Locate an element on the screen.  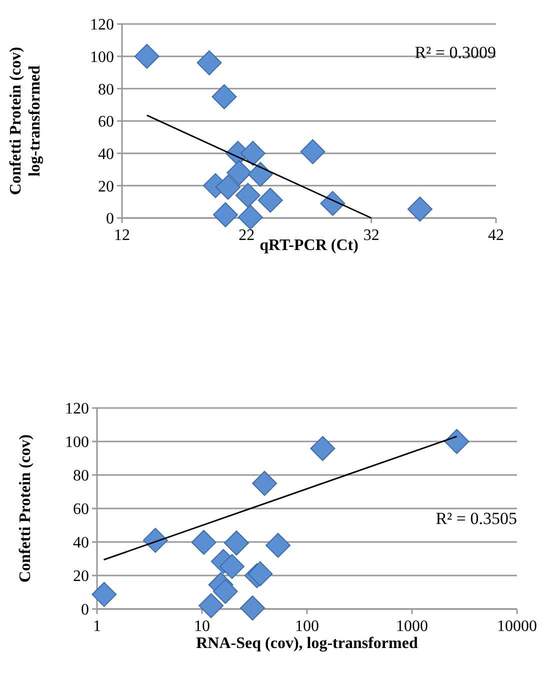
annotation: R² = 0.3505 is located at coordinates (476, 518).